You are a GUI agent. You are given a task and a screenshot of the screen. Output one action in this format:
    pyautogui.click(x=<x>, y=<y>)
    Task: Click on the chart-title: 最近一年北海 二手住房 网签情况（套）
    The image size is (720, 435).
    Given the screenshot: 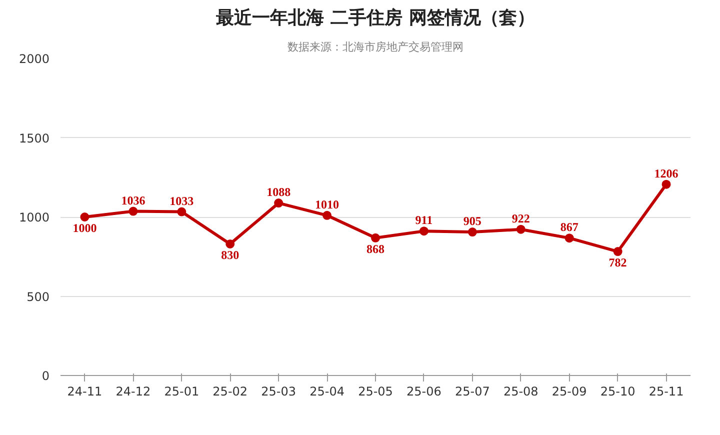 What is the action you would take?
    pyautogui.click(x=375, y=18)
    